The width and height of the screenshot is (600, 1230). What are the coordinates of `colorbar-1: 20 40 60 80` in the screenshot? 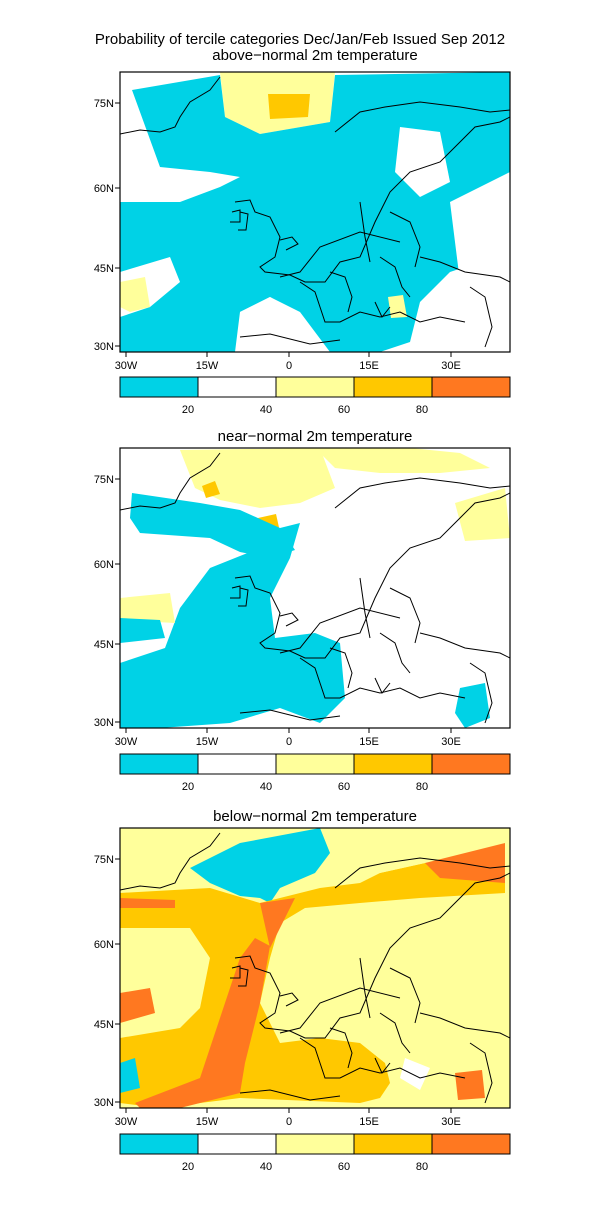 It's located at (315, 773).